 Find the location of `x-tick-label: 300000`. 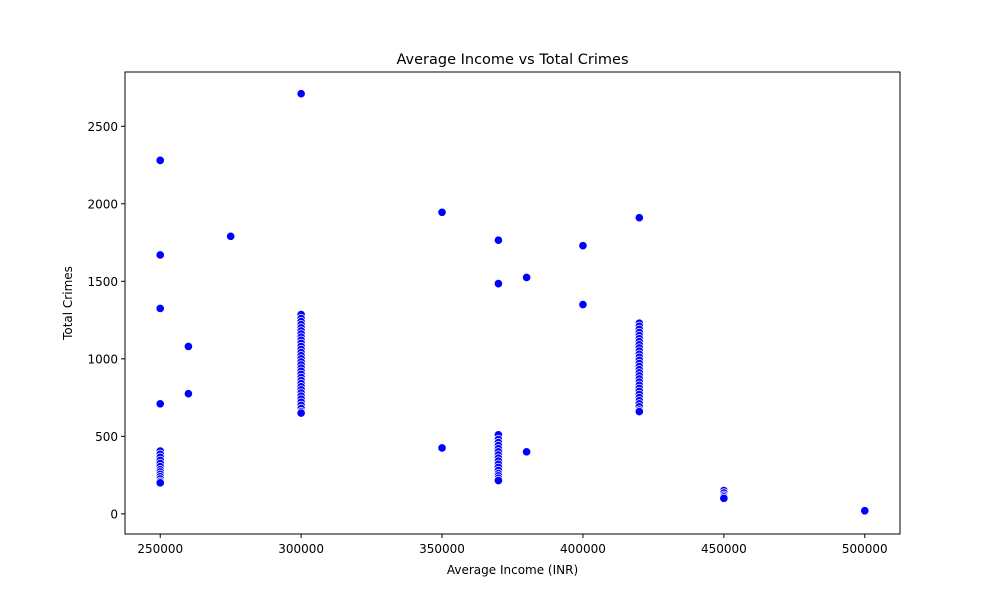

x-tick-label: 300000 is located at coordinates (301, 549).